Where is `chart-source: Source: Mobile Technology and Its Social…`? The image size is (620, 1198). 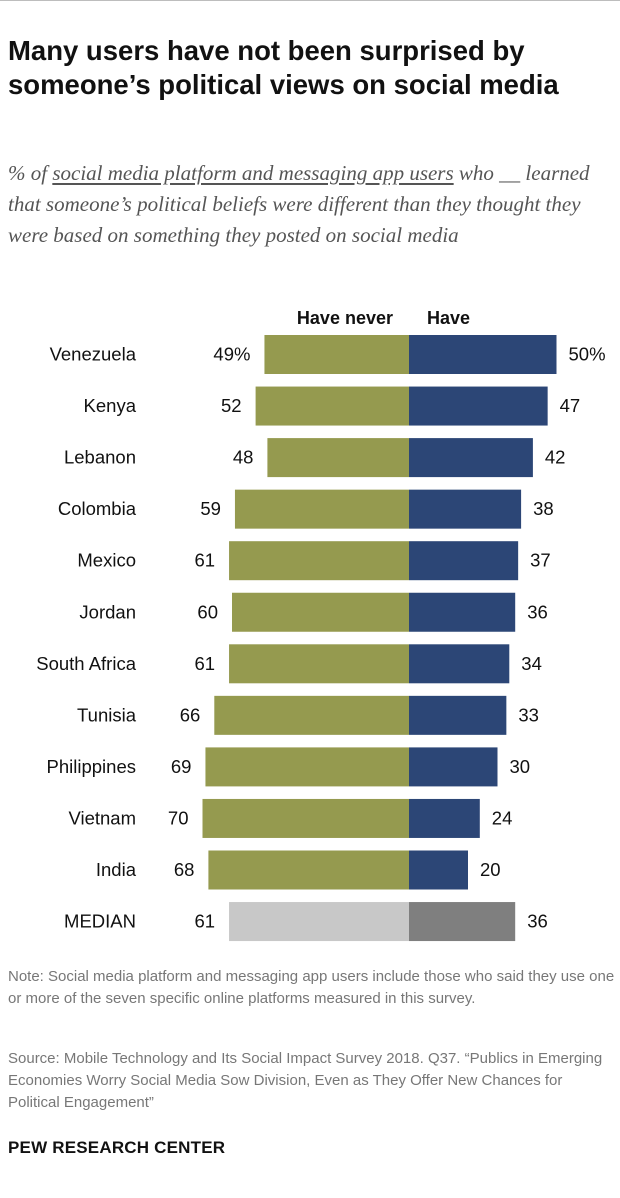
chart-source: Source: Mobile Technology and Its Social… is located at coordinates (305, 1080).